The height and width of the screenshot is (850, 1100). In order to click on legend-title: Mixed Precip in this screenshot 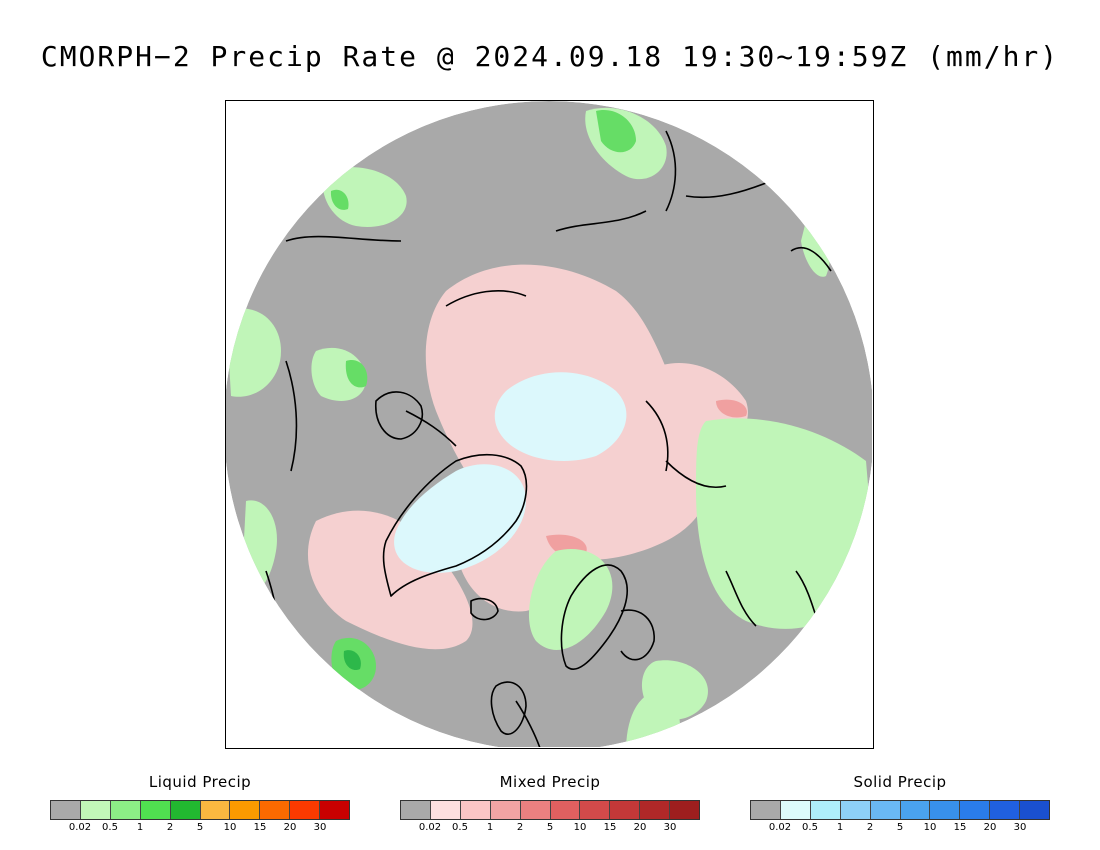, I will do `click(550, 782)`.